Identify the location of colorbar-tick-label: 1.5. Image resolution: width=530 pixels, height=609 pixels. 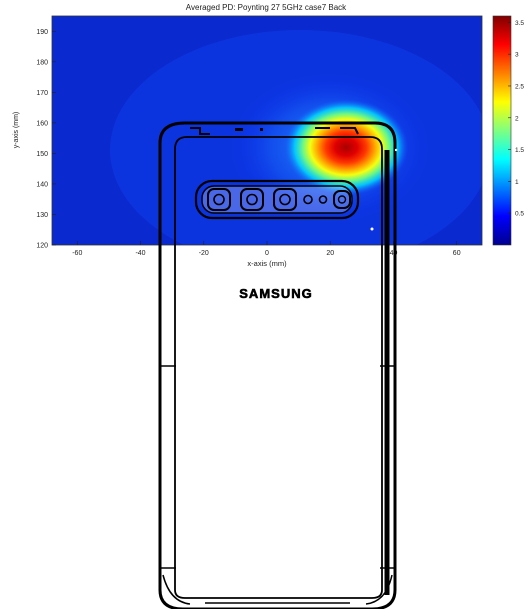
(519, 150).